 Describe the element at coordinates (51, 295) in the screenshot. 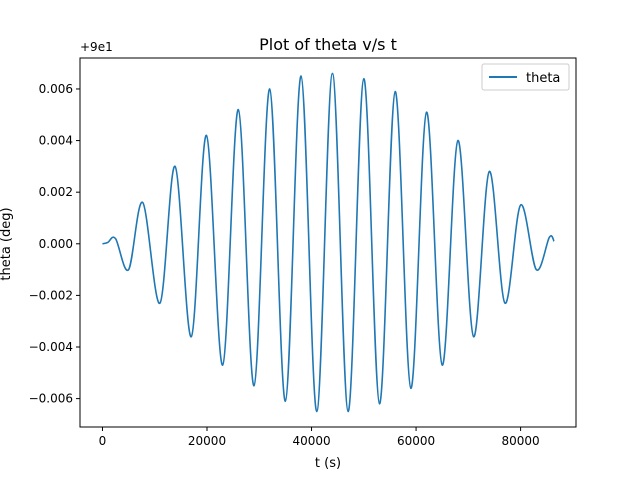

I see `y-tick-label: −0.002` at that location.